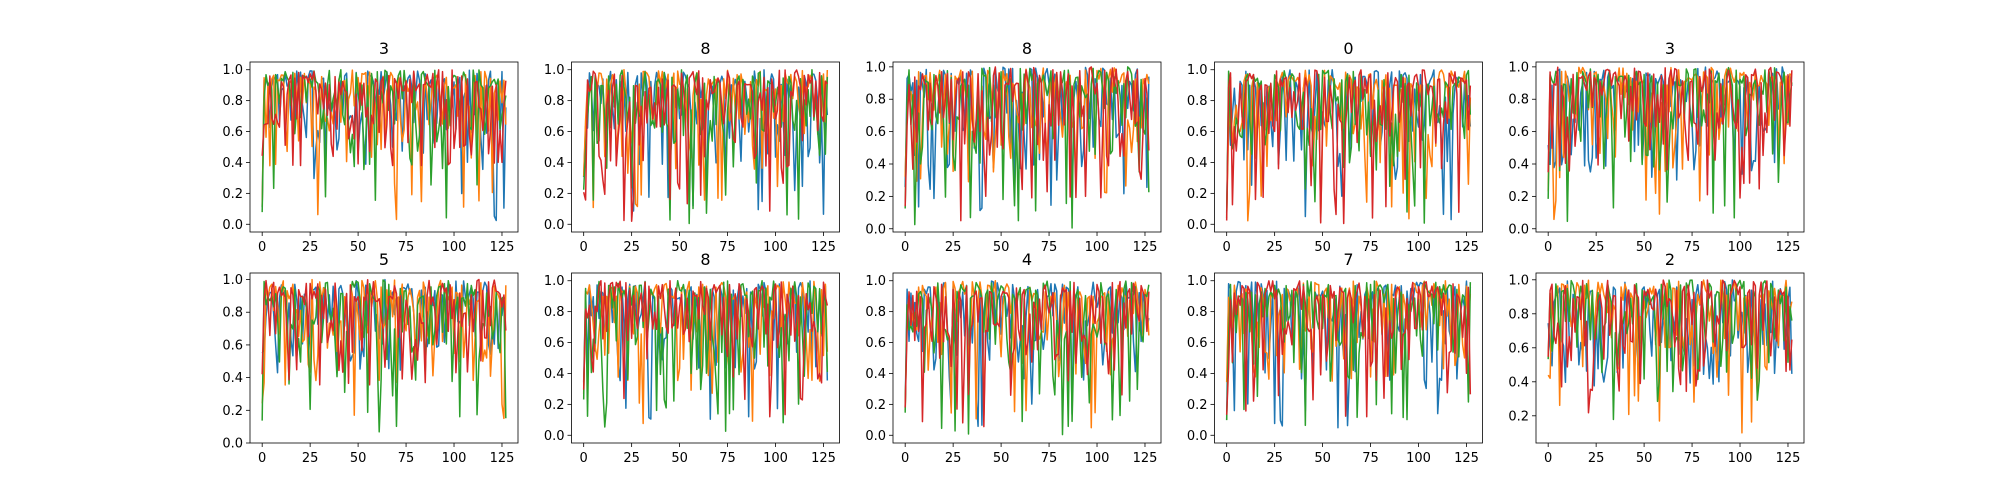 Image resolution: width=2000 pixels, height=500 pixels. I want to click on subplot-9: 7 0 25 50 75 100 125 0.0 0.2 0.4 0.6 0.8 1.0, so click(1335, 358).